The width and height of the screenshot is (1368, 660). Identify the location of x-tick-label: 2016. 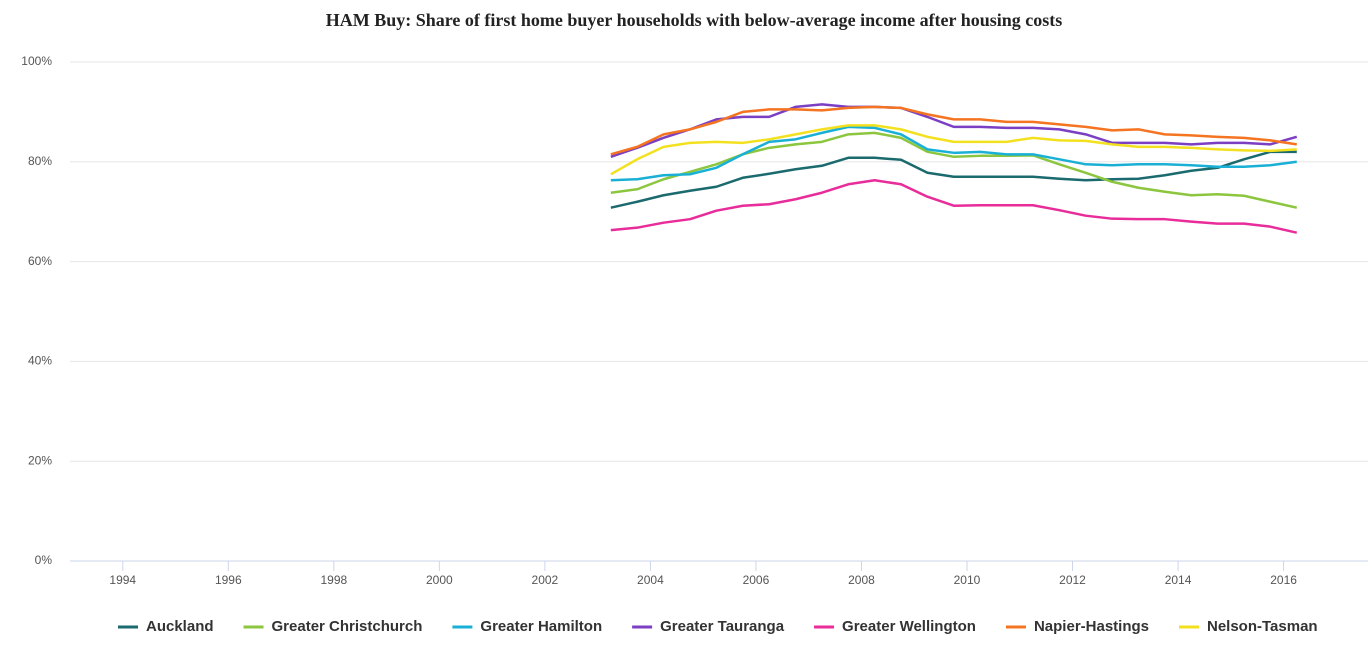
(1283, 580).